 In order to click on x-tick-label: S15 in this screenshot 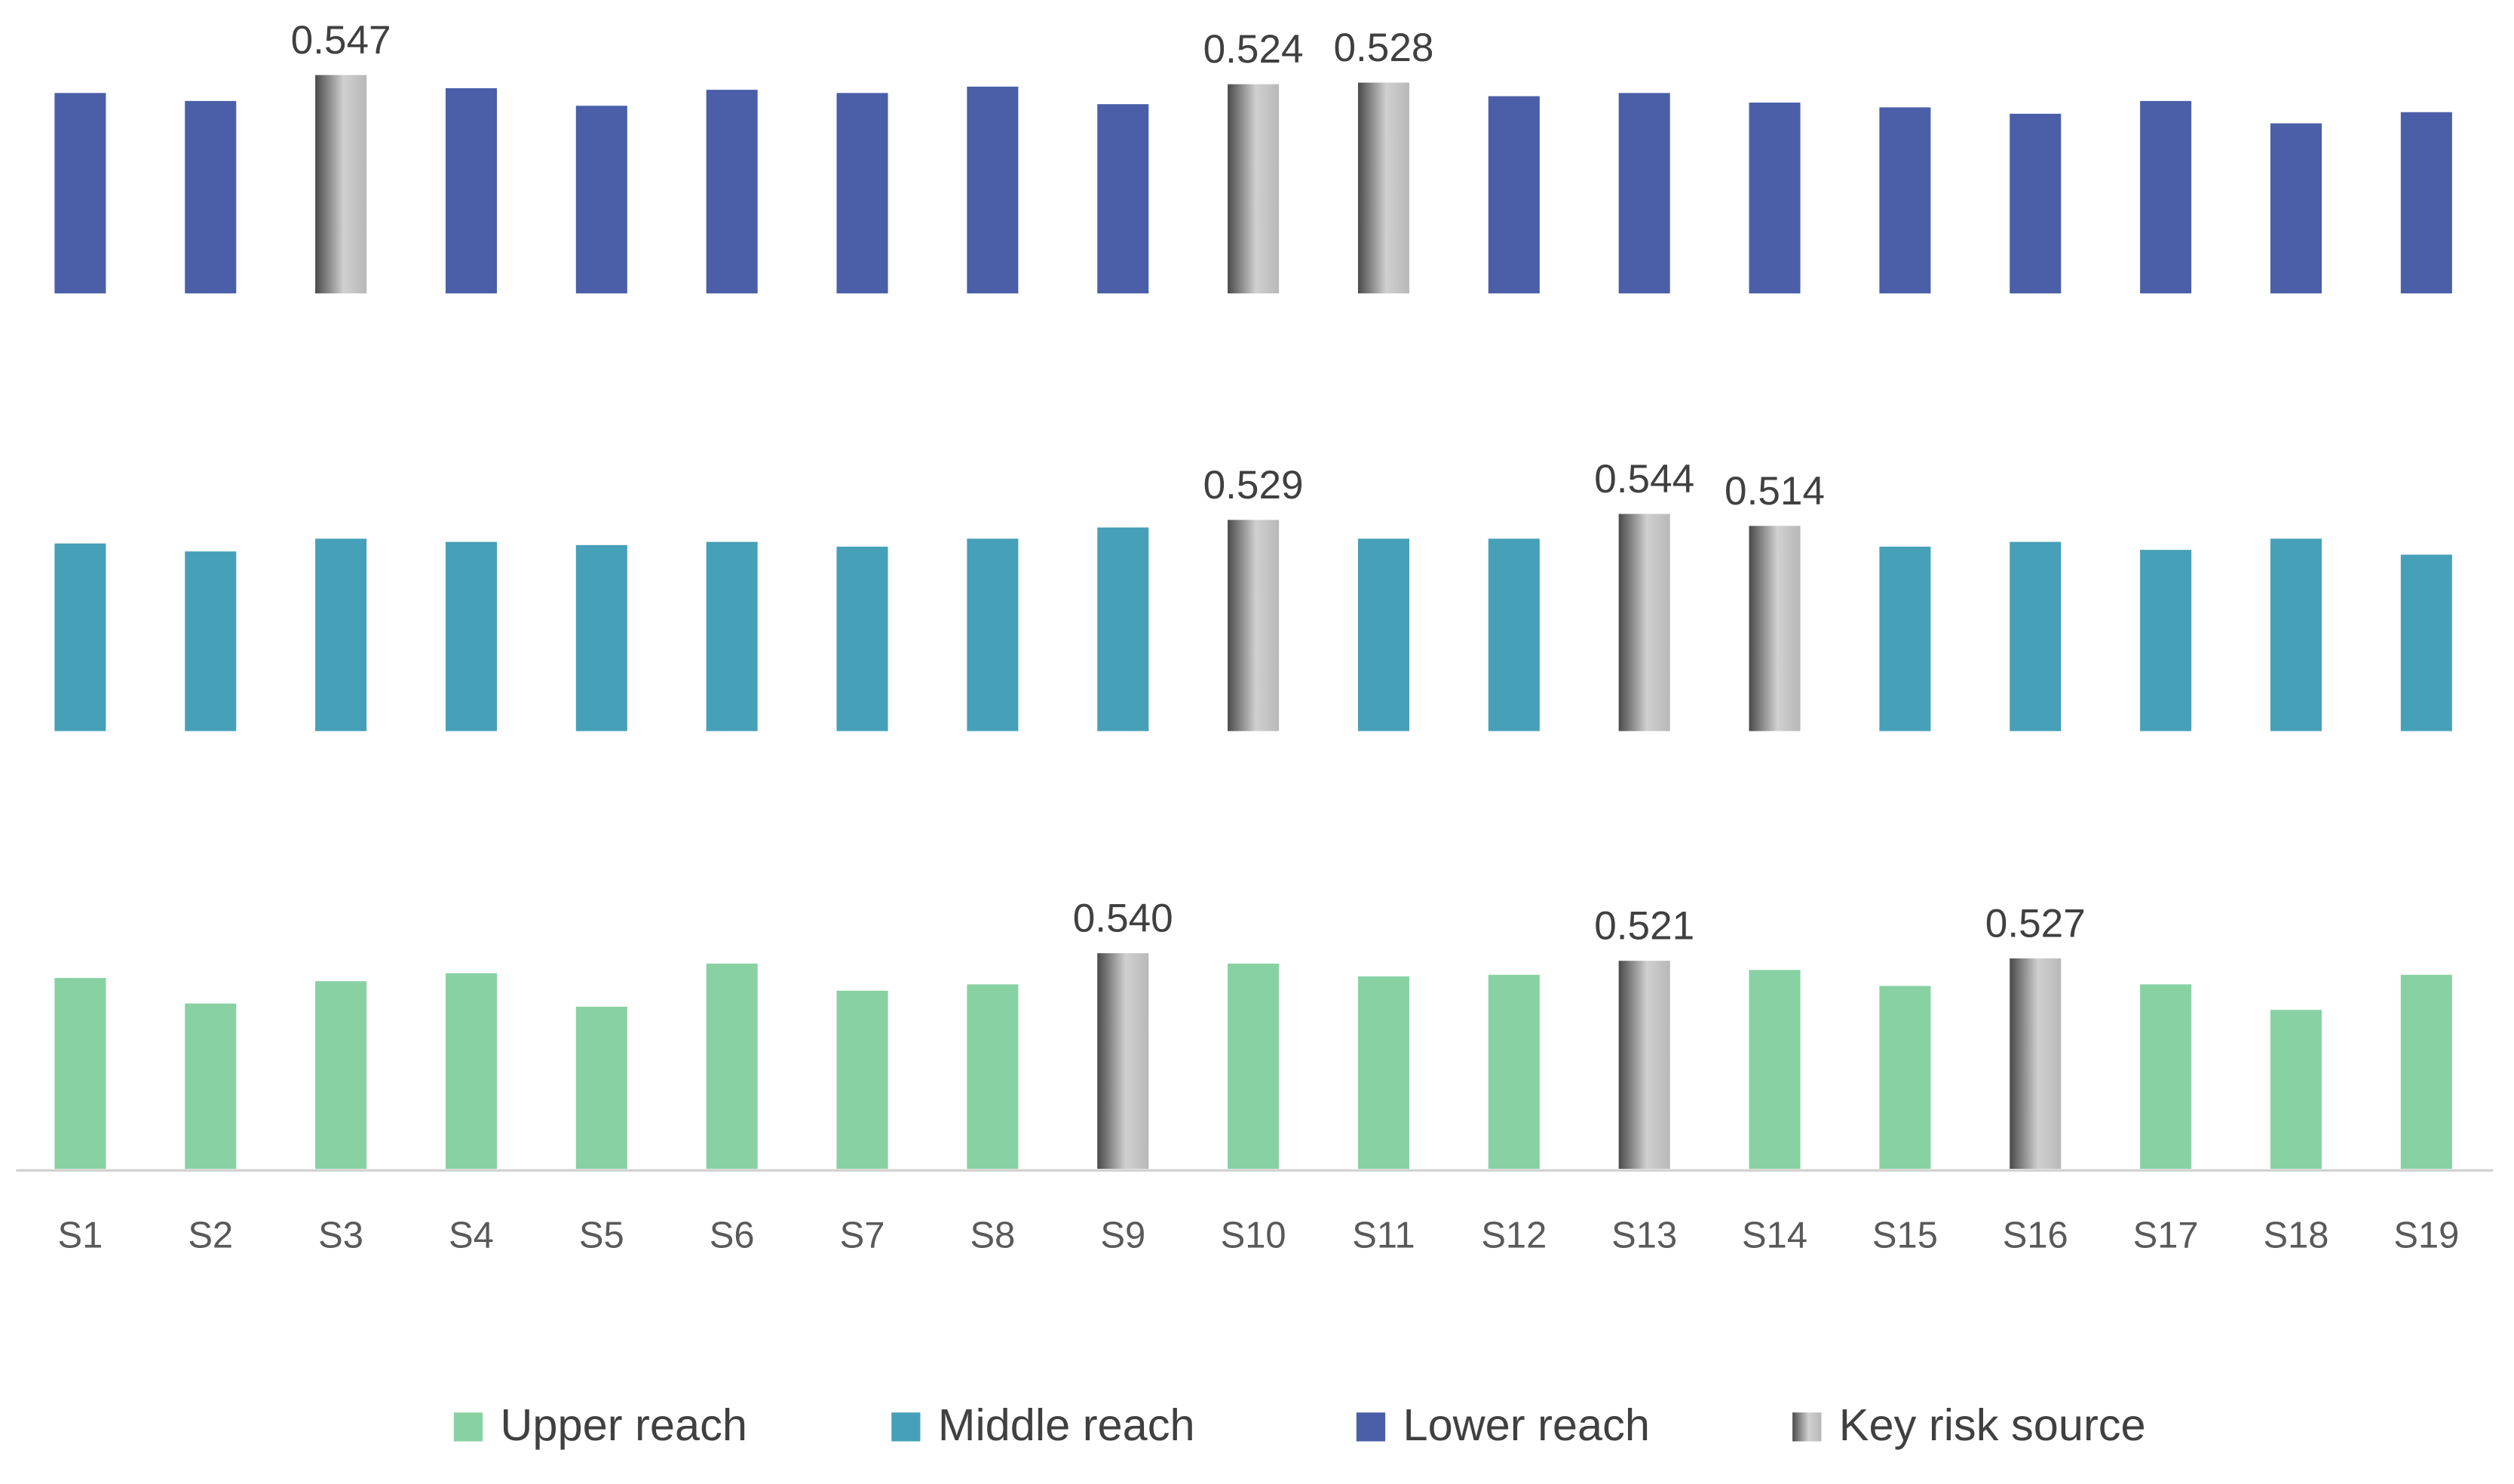, I will do `click(1905, 1235)`.